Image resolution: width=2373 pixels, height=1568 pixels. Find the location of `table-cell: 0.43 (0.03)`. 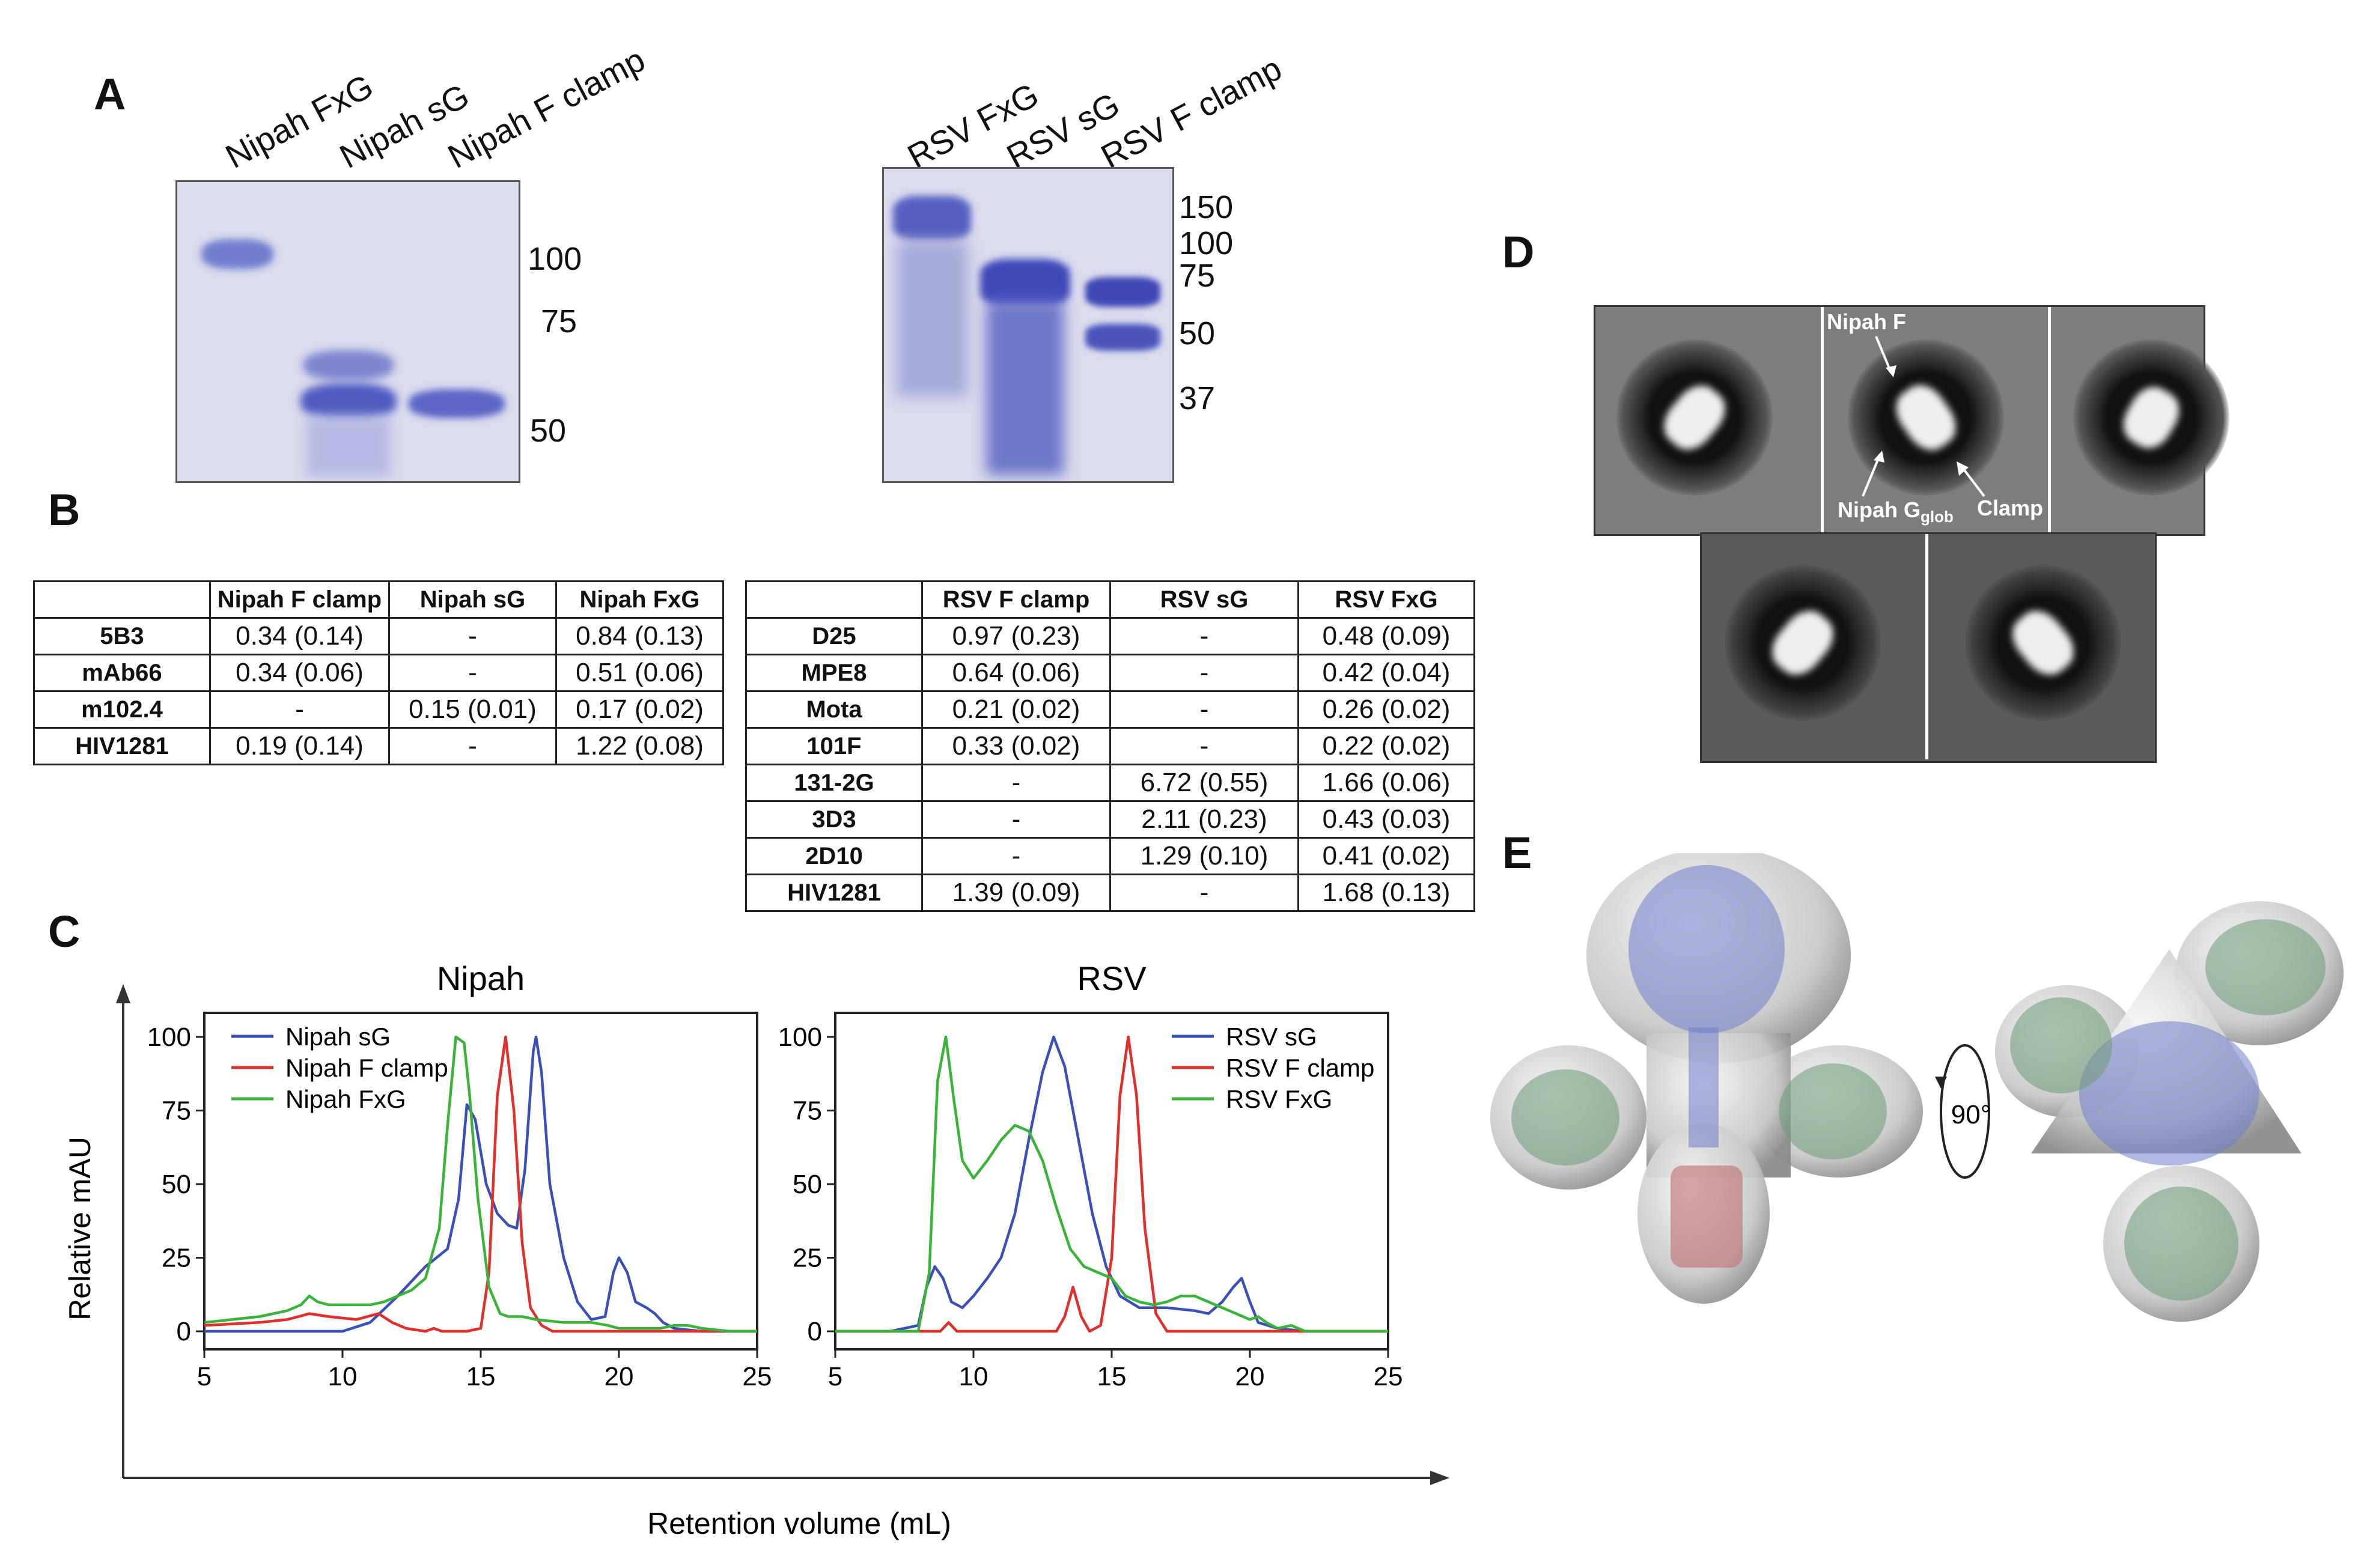

table-cell: 0.43 (0.03) is located at coordinates (1386, 819).